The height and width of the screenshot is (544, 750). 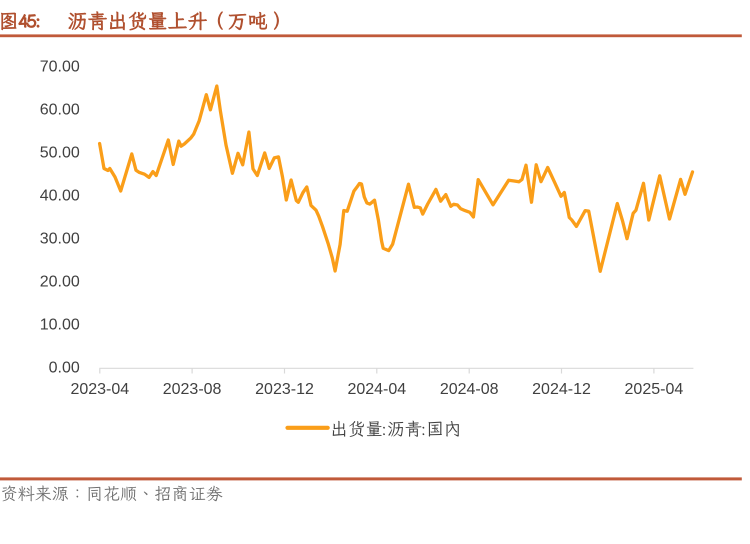 What do you see at coordinates (99, 389) in the screenshot?
I see `svg-text: 2023-04` at bounding box center [99, 389].